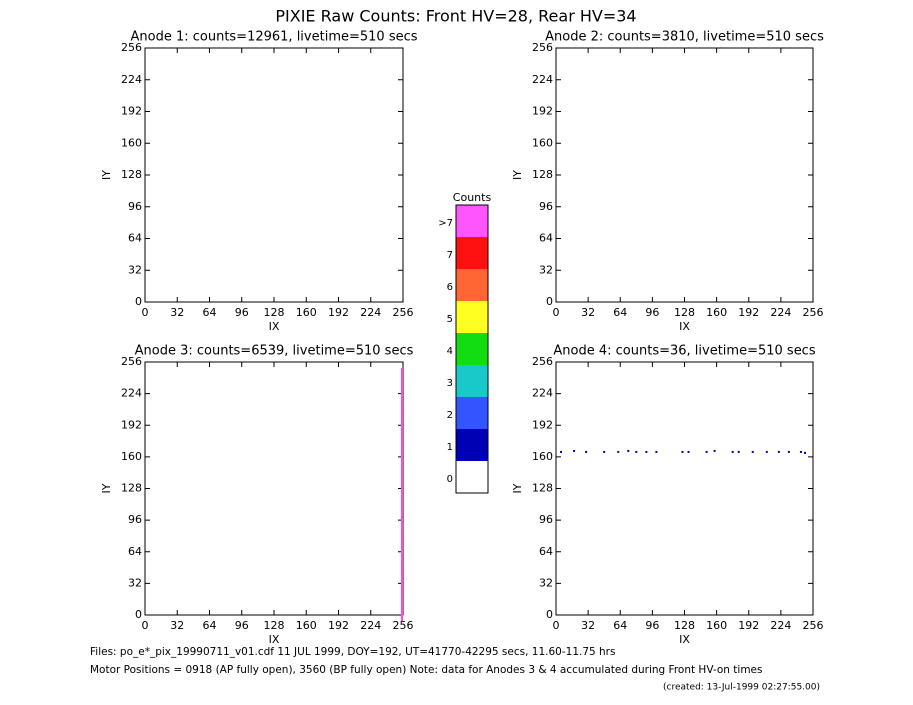  Describe the element at coordinates (741, 688) in the screenshot. I see `footer-line: (created: 13-Jul-1999 02:27:55.00)` at that location.